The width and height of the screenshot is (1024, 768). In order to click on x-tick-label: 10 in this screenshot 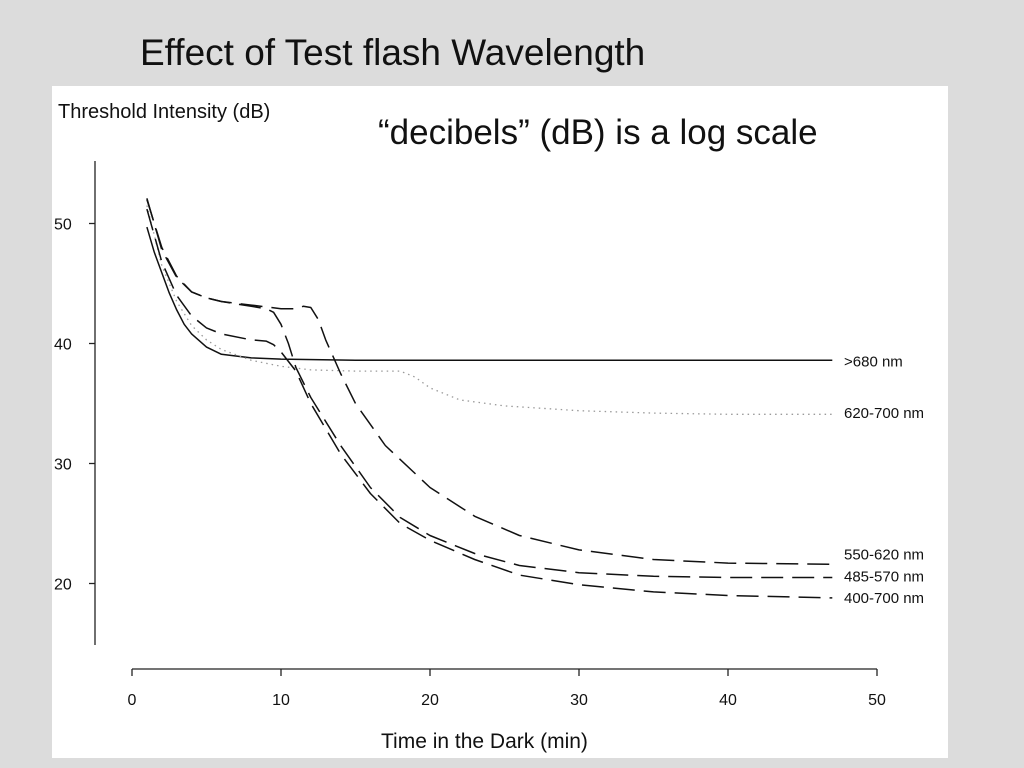, I will do `click(281, 700)`.